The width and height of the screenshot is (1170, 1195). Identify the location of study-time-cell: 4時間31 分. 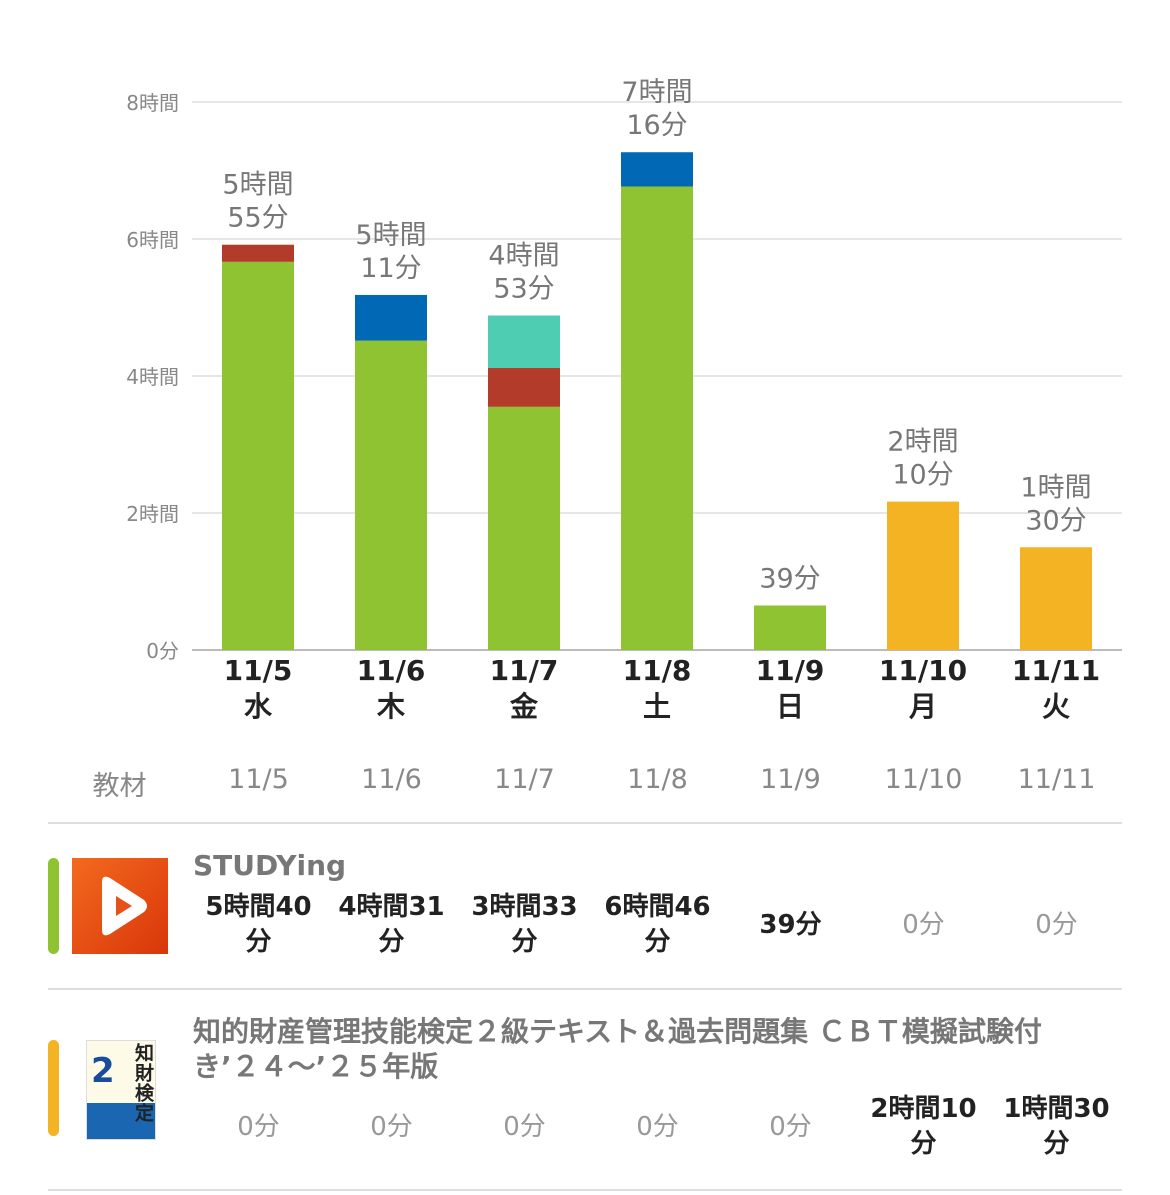
(391, 924).